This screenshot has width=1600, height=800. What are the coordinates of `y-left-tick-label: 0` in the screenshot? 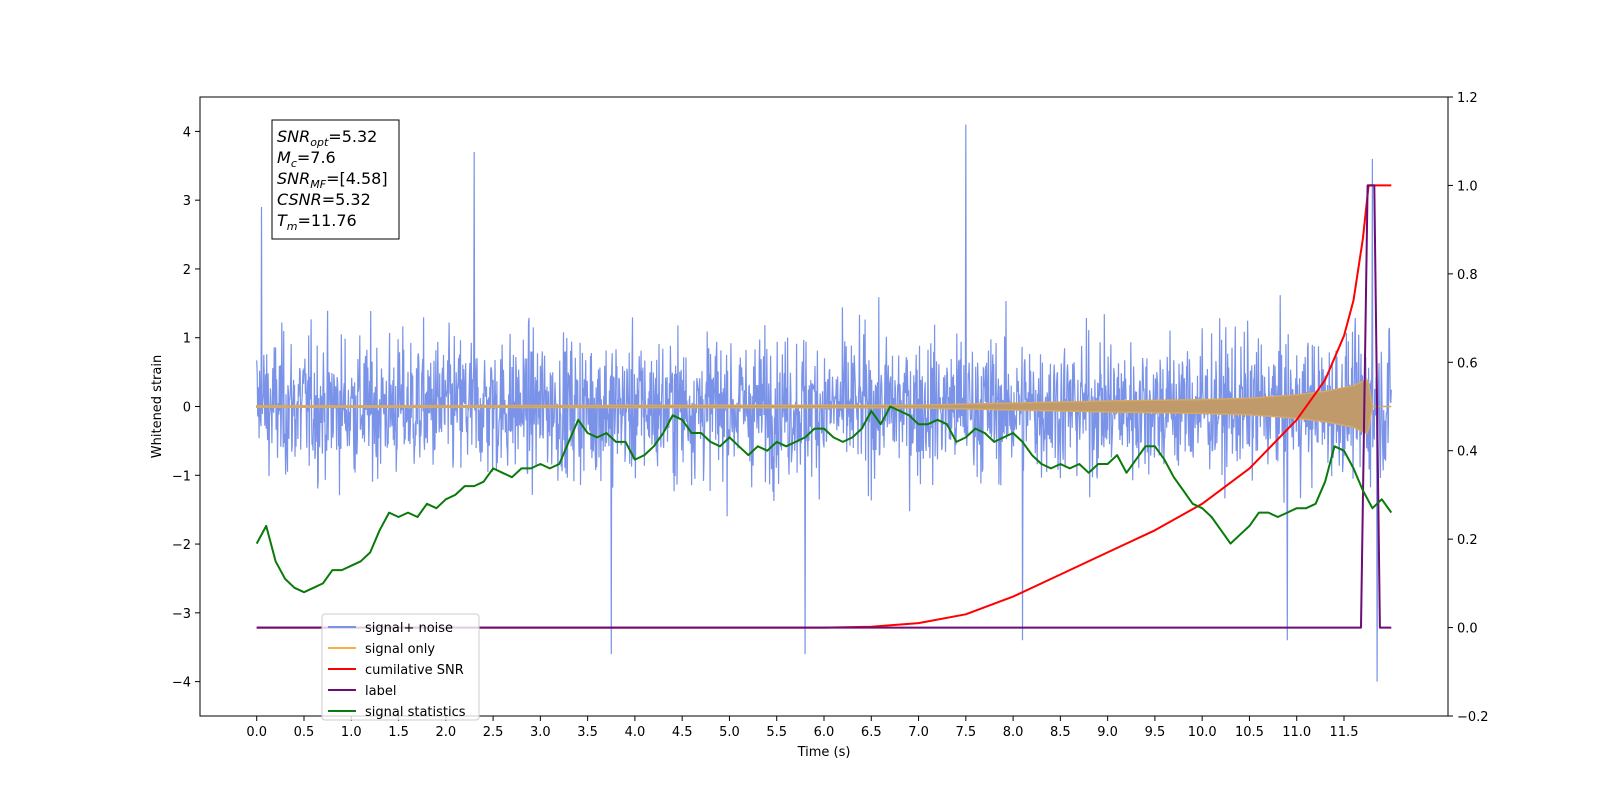 It's located at (187, 408).